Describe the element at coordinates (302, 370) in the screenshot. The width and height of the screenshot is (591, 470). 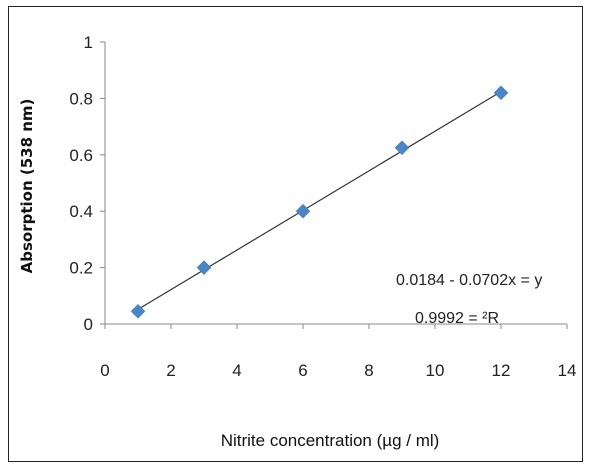
I see `x-tick-label: 6` at that location.